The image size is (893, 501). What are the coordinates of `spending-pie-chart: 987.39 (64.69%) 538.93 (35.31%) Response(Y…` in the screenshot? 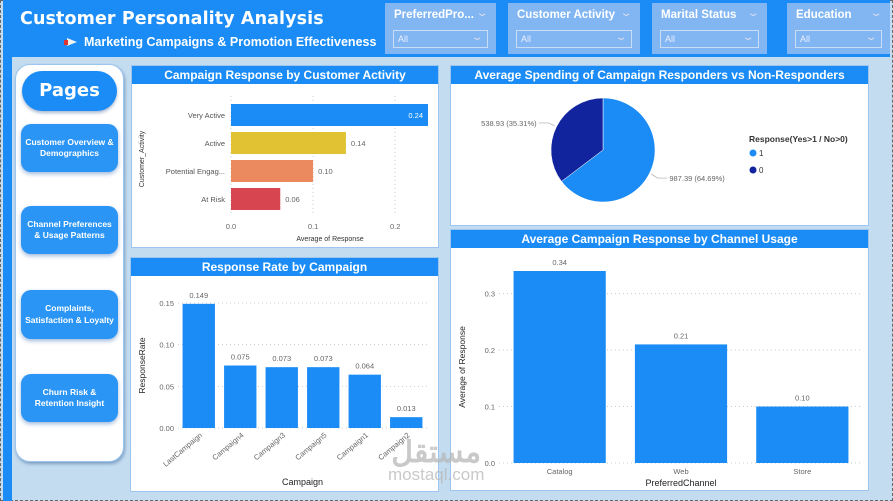 It's located at (664, 150).